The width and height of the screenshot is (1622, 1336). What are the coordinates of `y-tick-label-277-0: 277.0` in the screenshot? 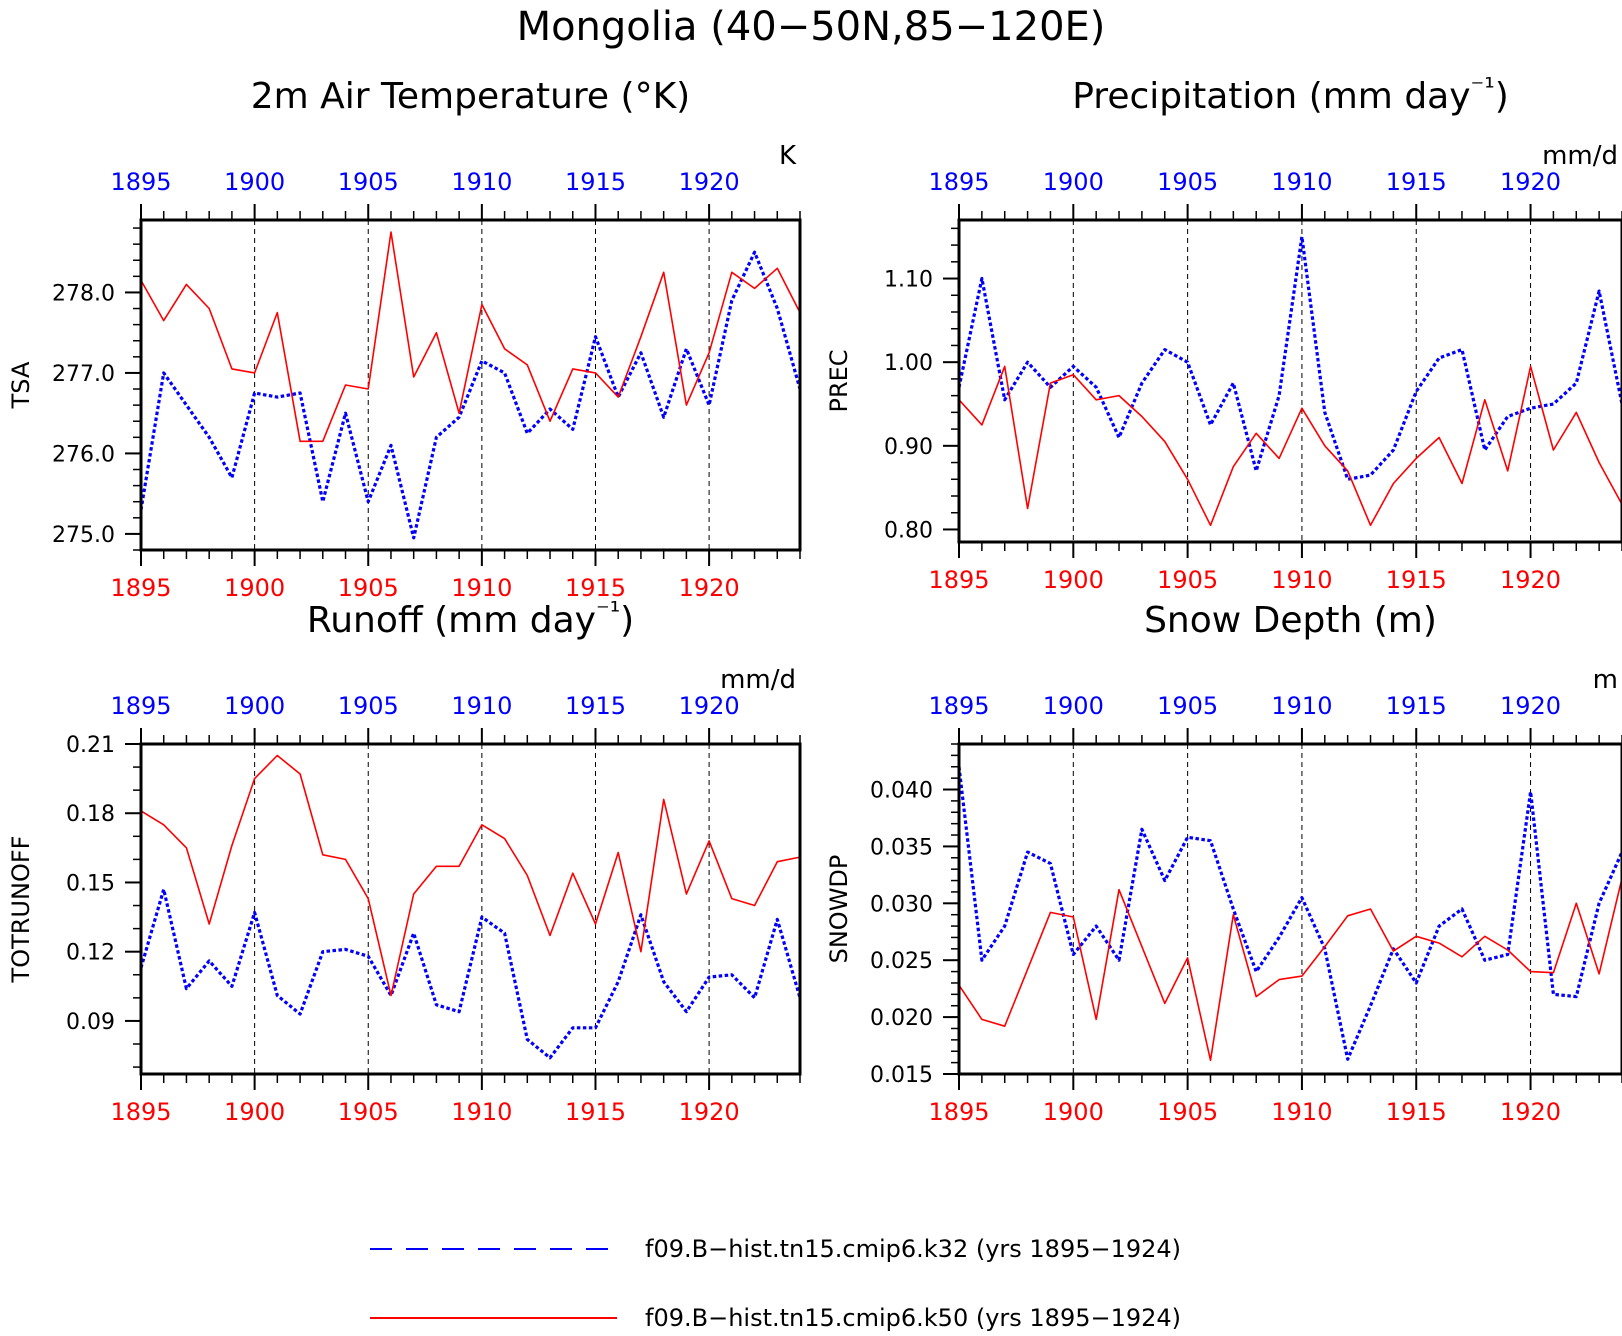 It's located at (83, 374).